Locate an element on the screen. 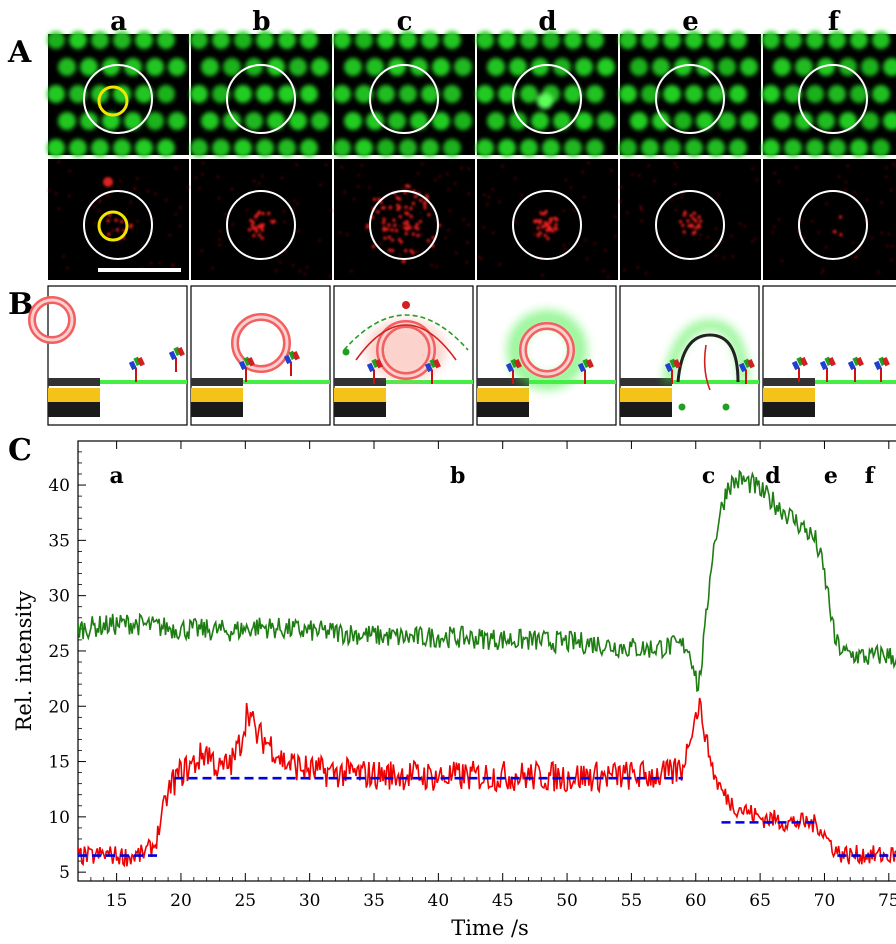 The height and width of the screenshot is (944, 896). green-image-f is located at coordinates (829, 94).